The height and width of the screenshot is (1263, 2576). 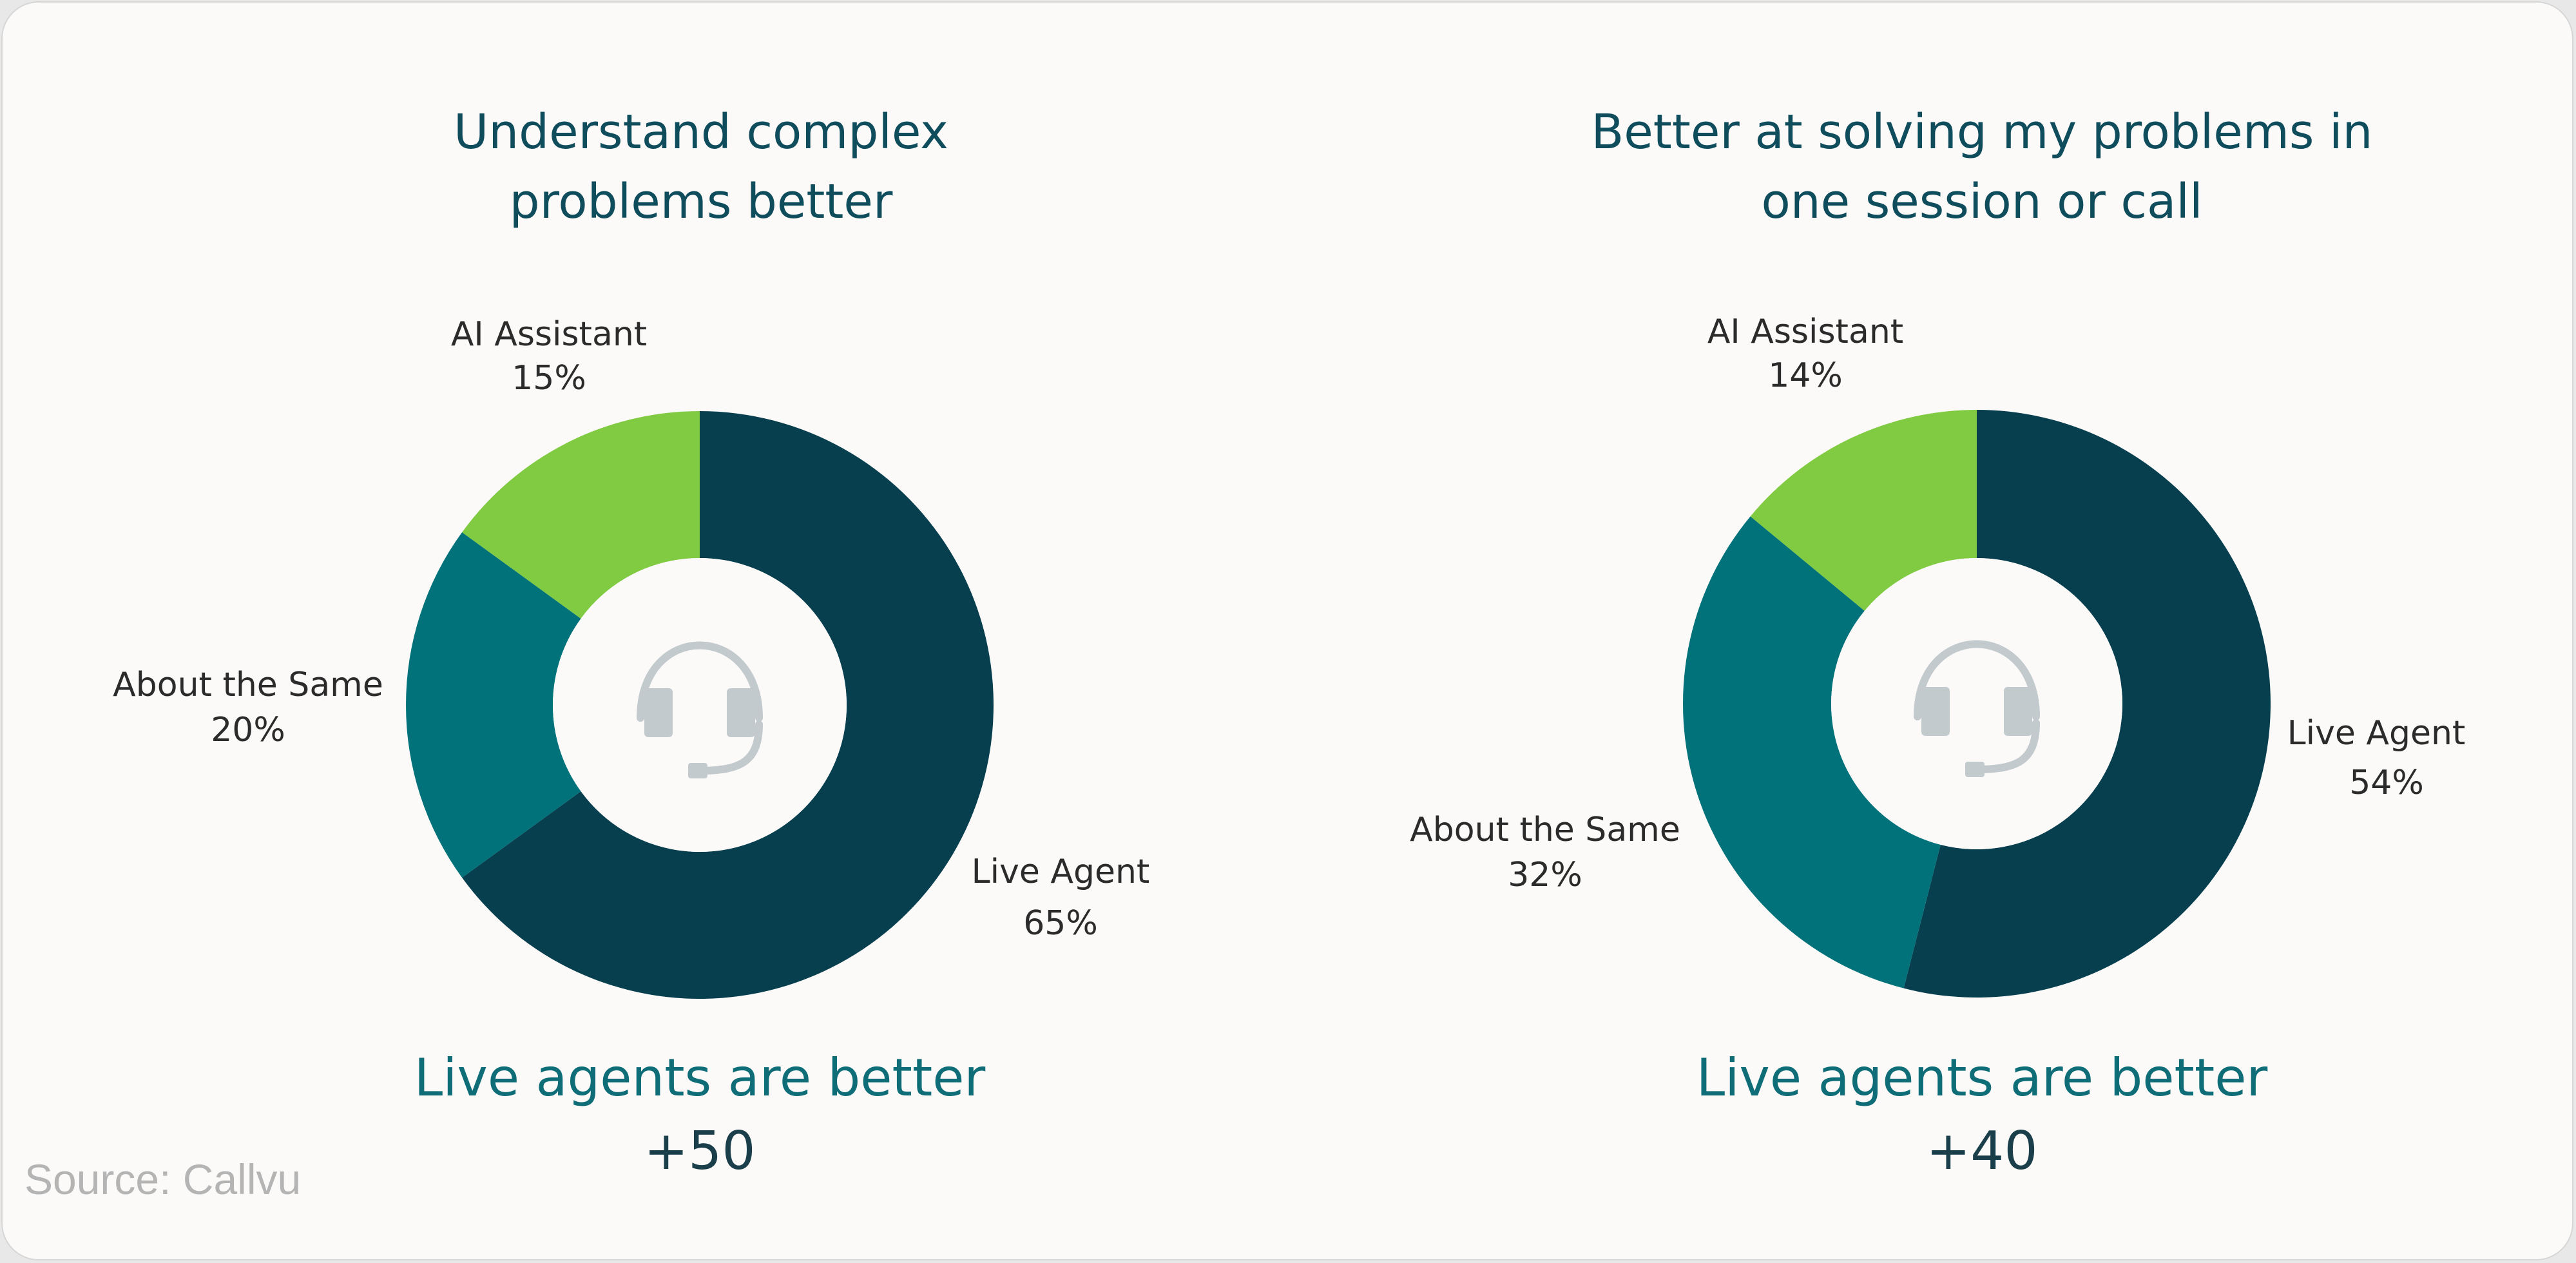 I want to click on chart-1-slice-ai-assistant, so click(x=581, y=515).